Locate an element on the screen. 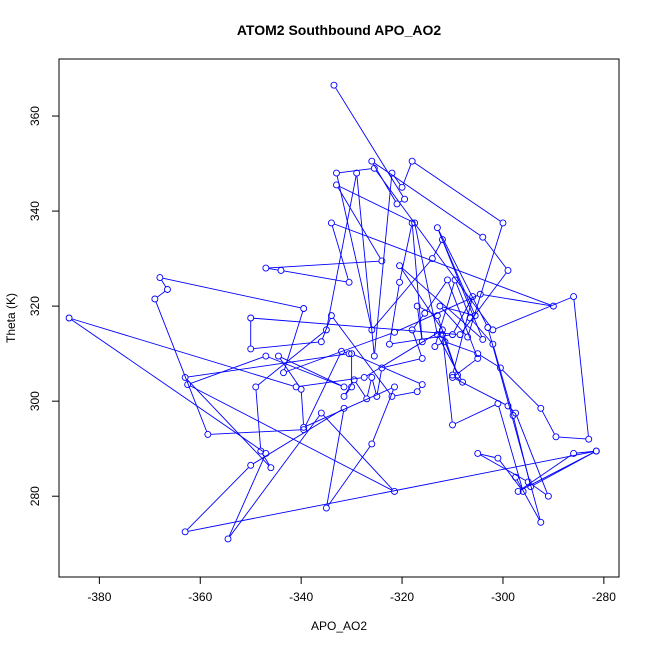  y-axis: 280 300 320 340 360 is located at coordinates (44, 306).